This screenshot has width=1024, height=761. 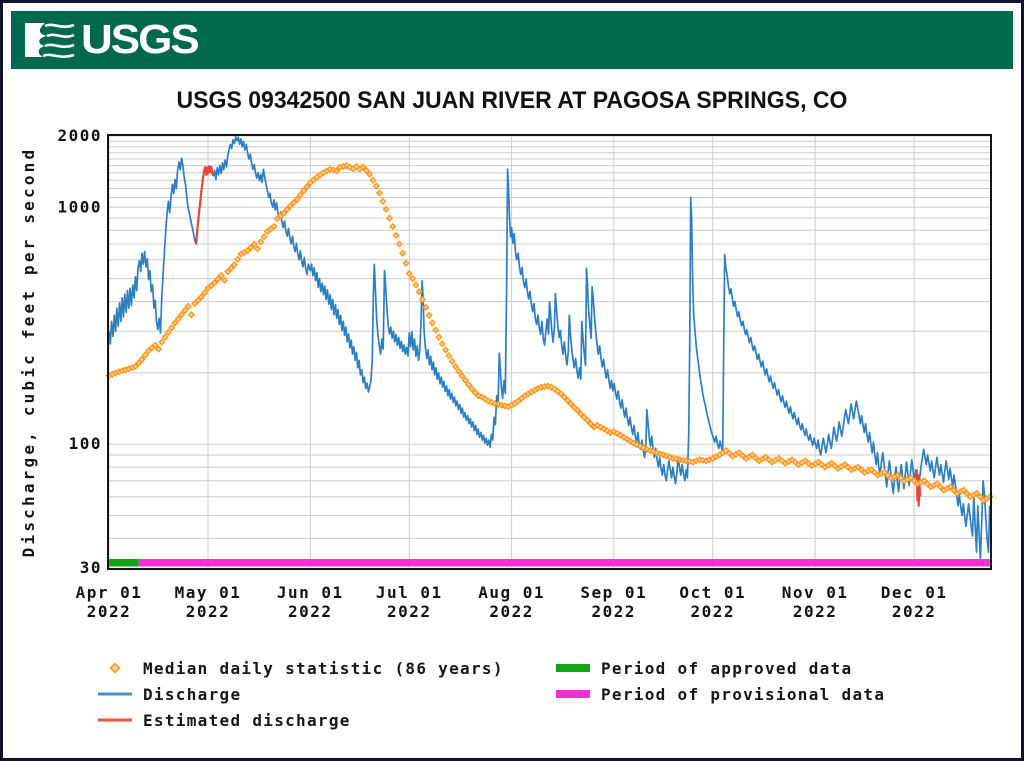 I want to click on period-bars, so click(x=549, y=563).